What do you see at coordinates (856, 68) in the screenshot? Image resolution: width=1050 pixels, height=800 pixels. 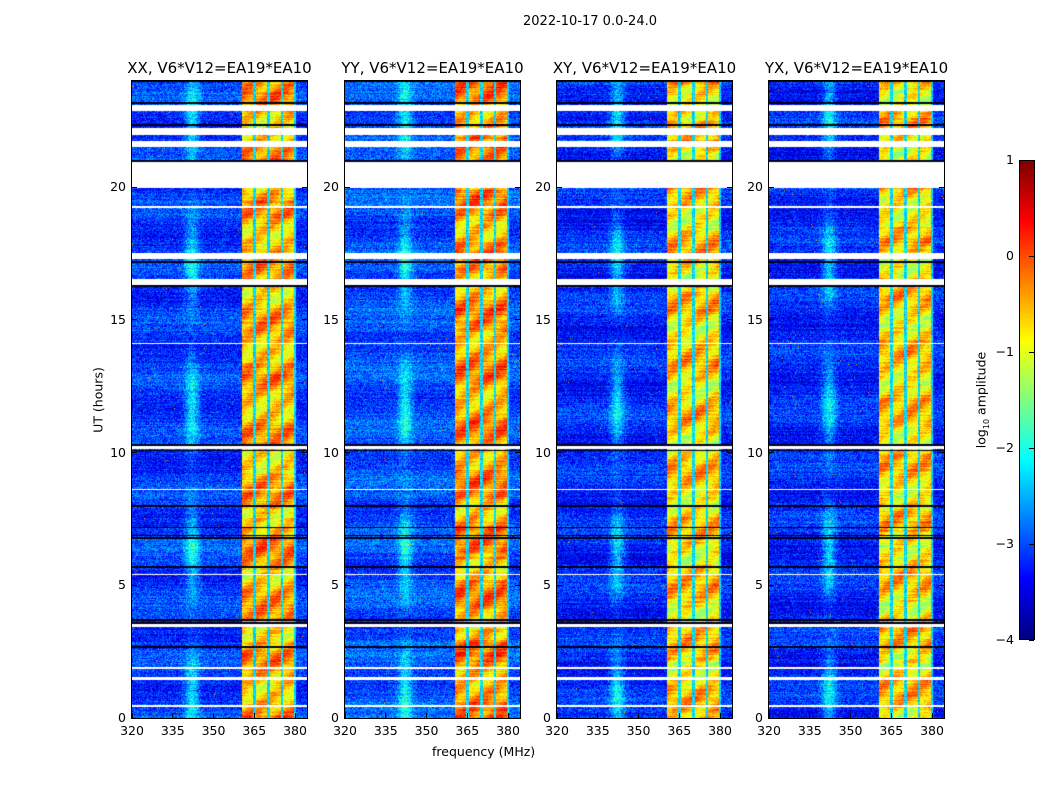 I see `panel-title: YX, V6*V12=EA19*EA10` at bounding box center [856, 68].